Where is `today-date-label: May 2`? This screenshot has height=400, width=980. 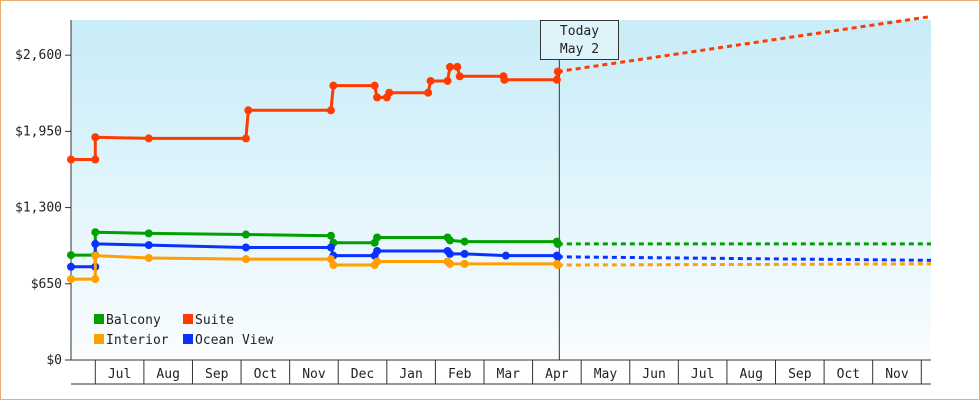 today-date-label: May 2 is located at coordinates (579, 49).